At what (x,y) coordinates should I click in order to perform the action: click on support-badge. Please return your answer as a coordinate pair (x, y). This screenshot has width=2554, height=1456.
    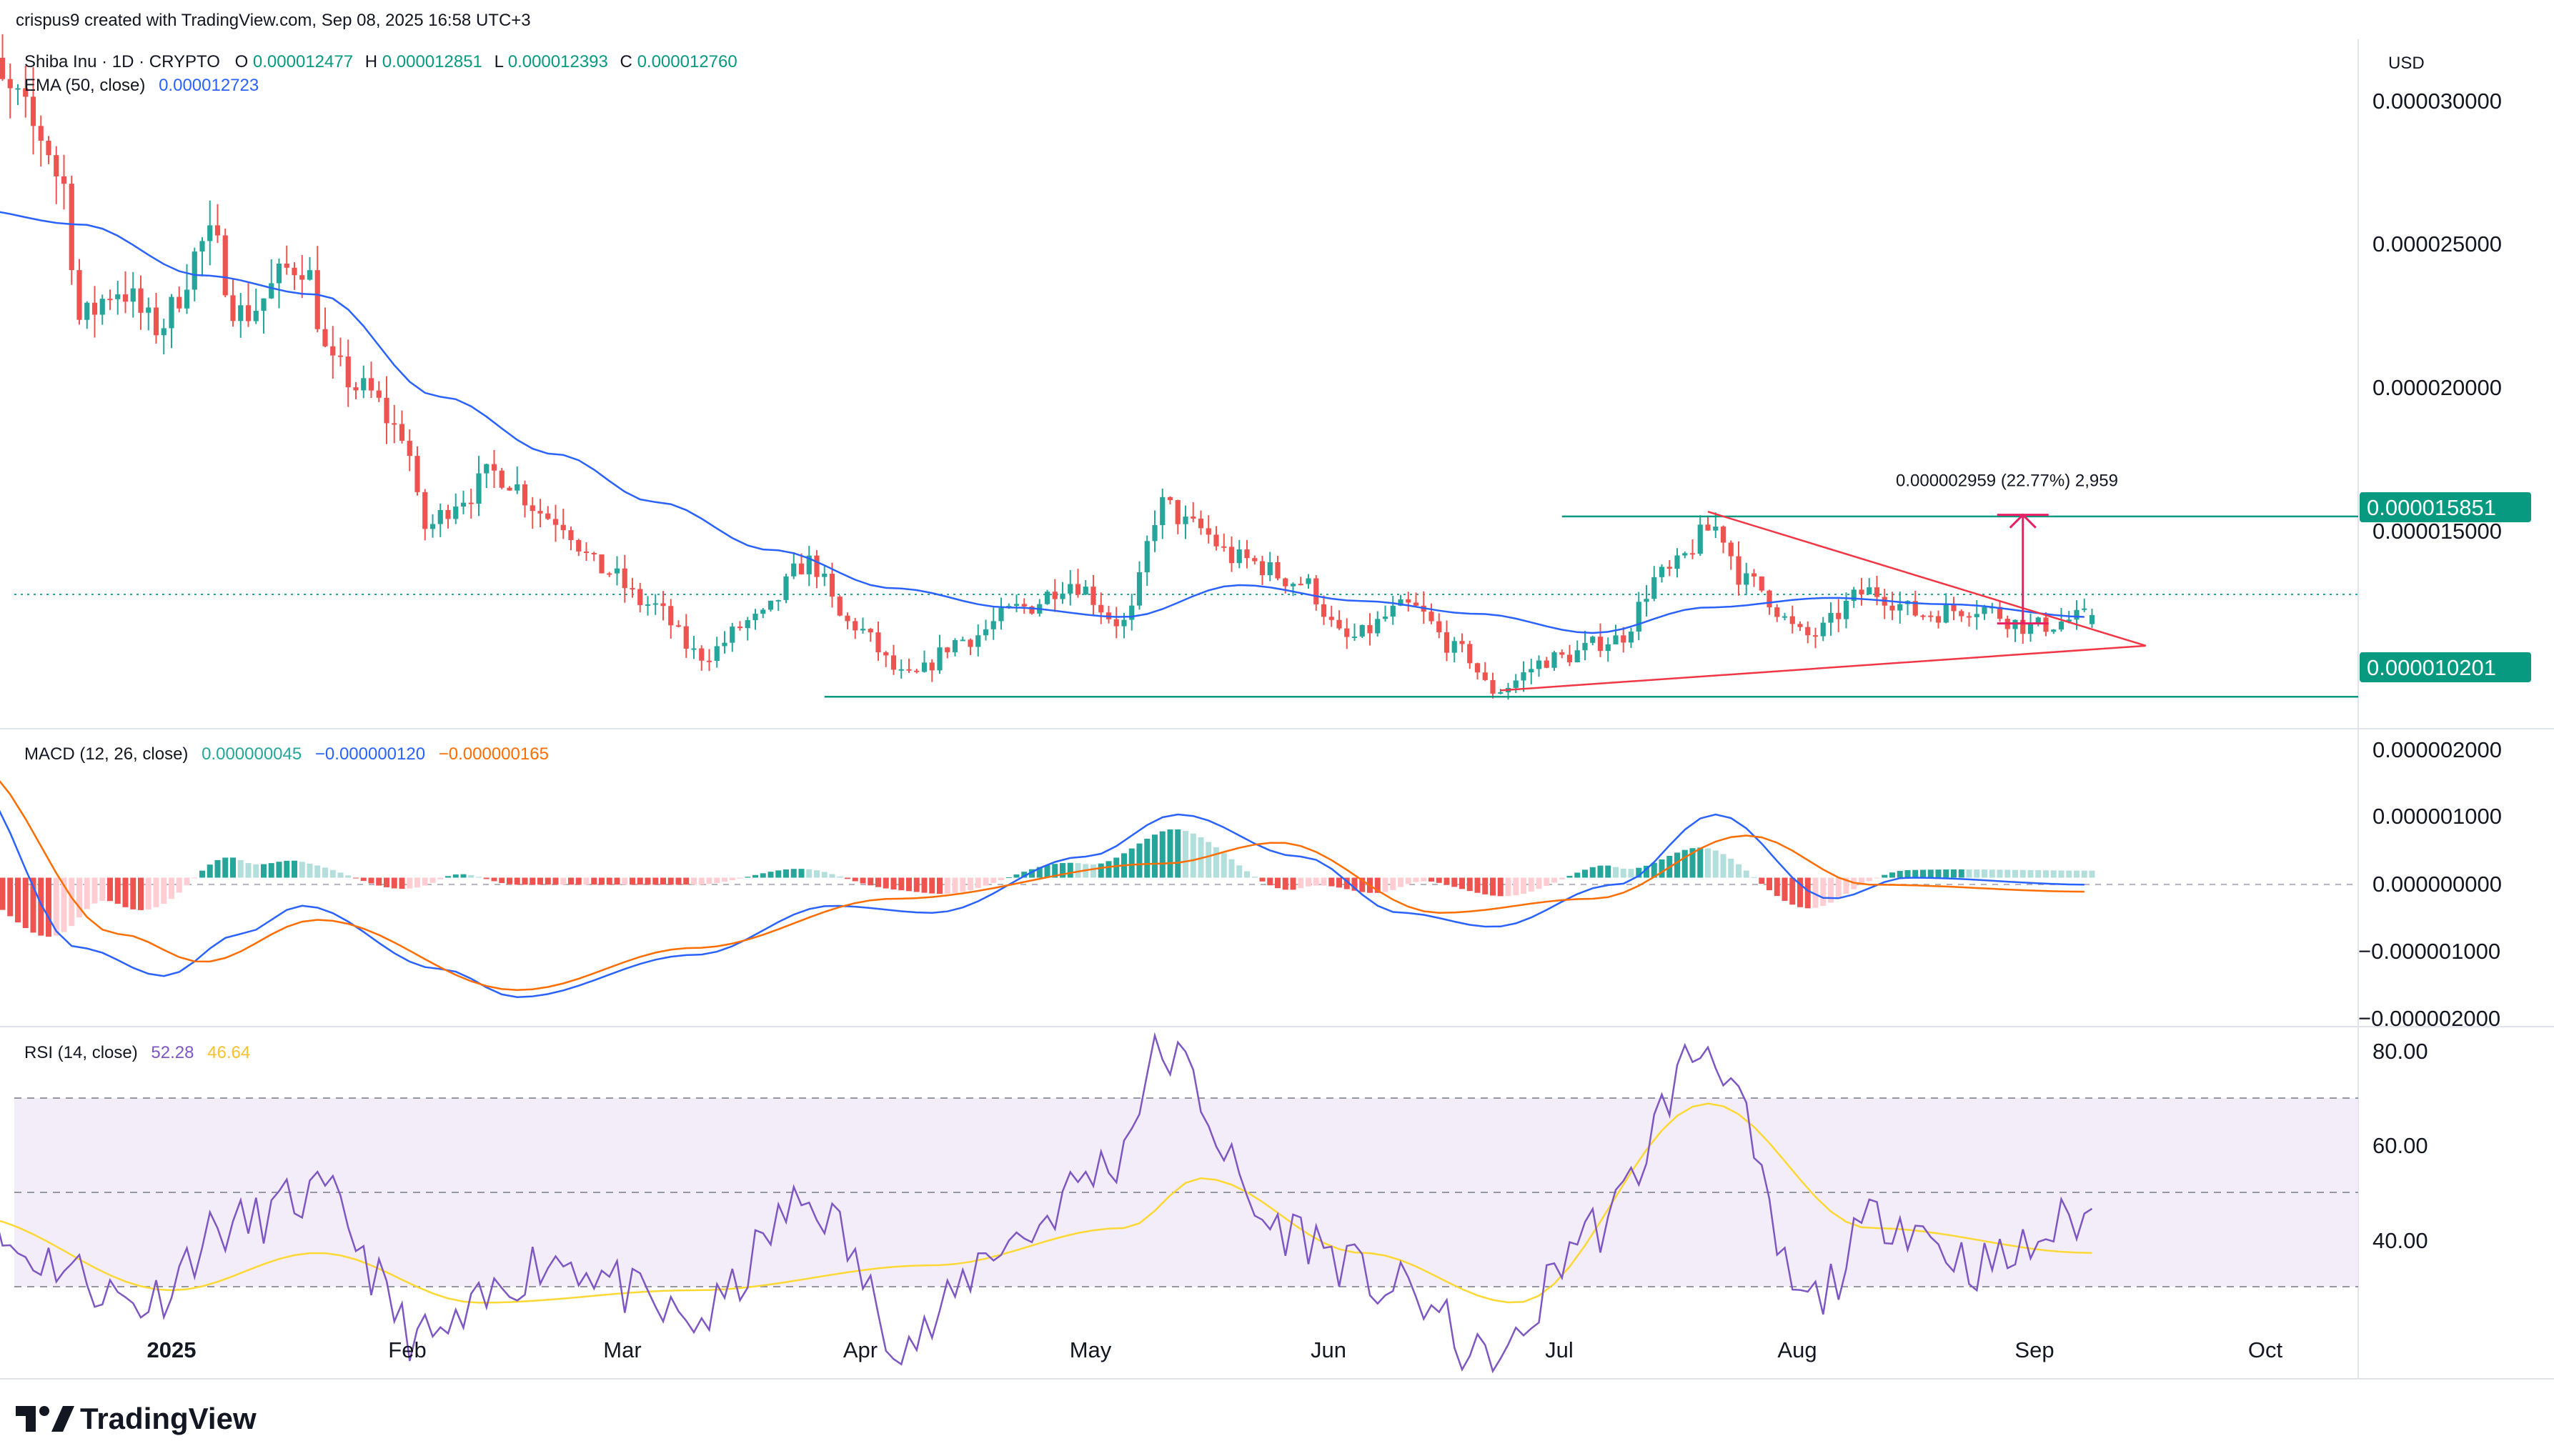
    Looking at the image, I should click on (2445, 667).